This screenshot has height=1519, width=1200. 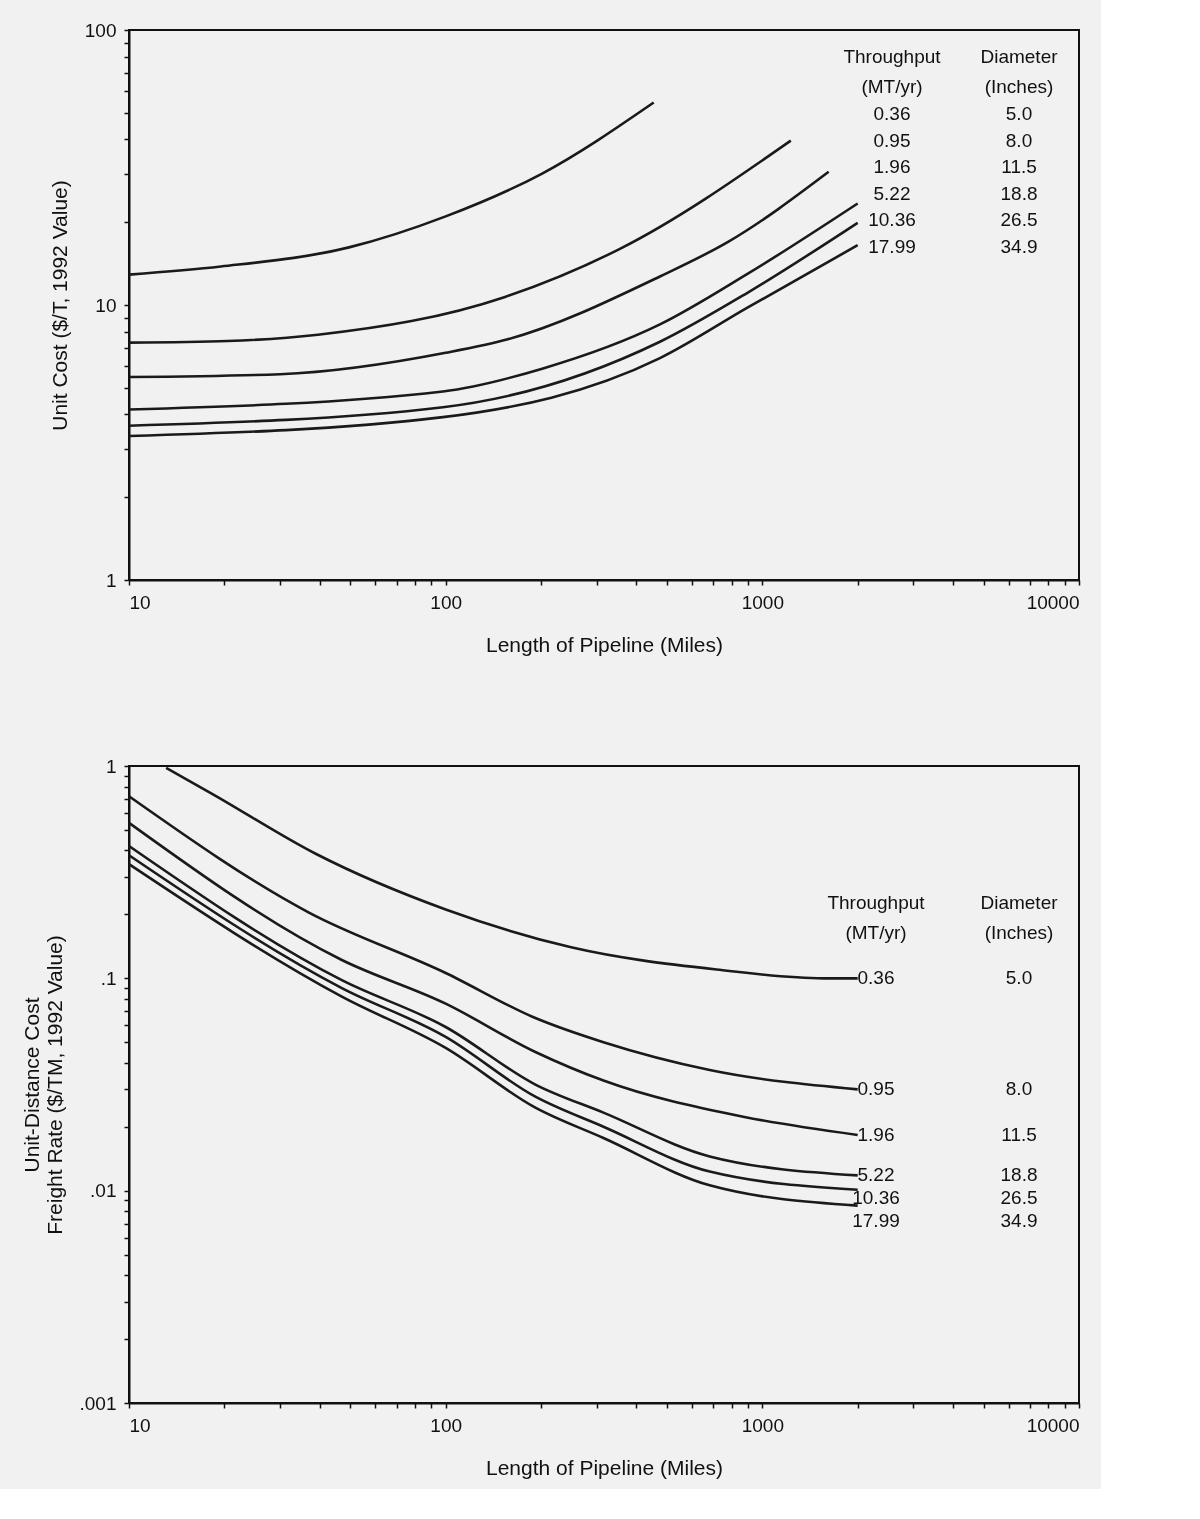 I want to click on y-tick-label: .01, so click(x=103, y=1191).